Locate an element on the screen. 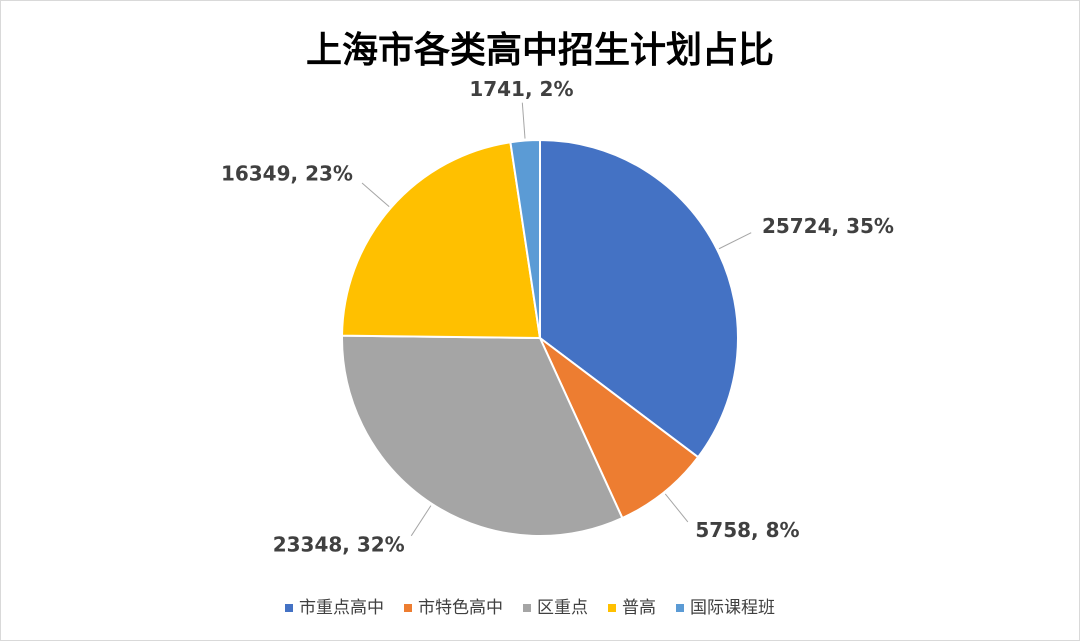  data-label: 25724, 35% is located at coordinates (828, 226).